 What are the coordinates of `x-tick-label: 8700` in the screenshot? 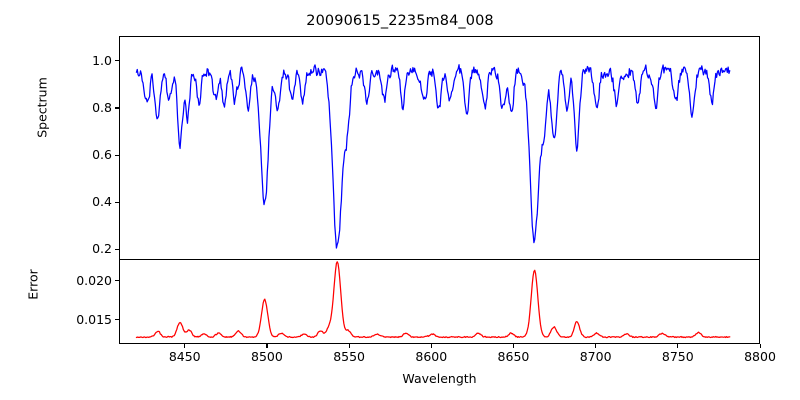 It's located at (595, 356).